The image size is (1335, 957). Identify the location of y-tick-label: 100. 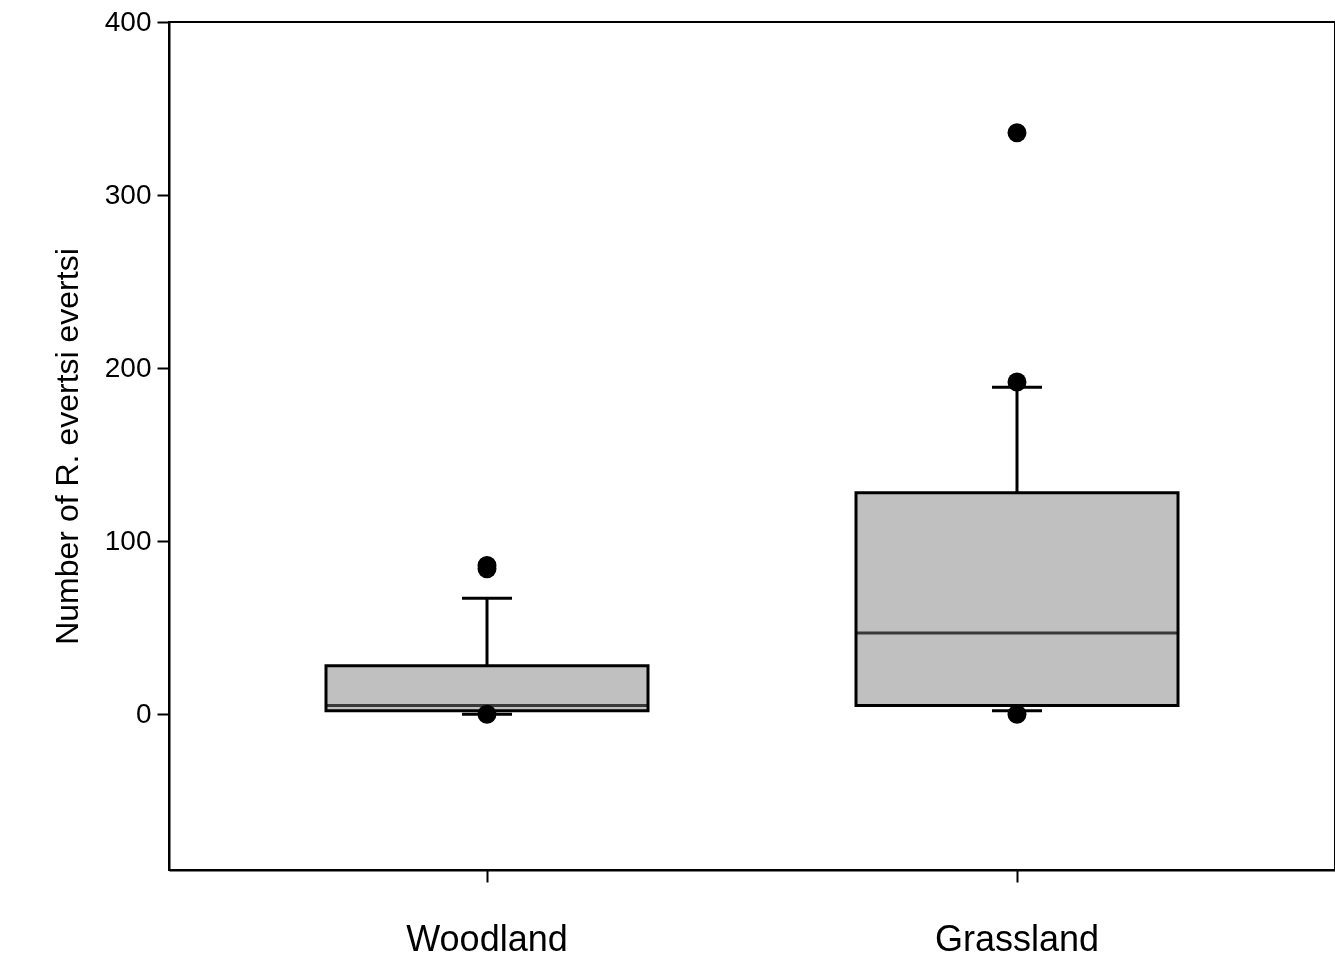
(128, 540).